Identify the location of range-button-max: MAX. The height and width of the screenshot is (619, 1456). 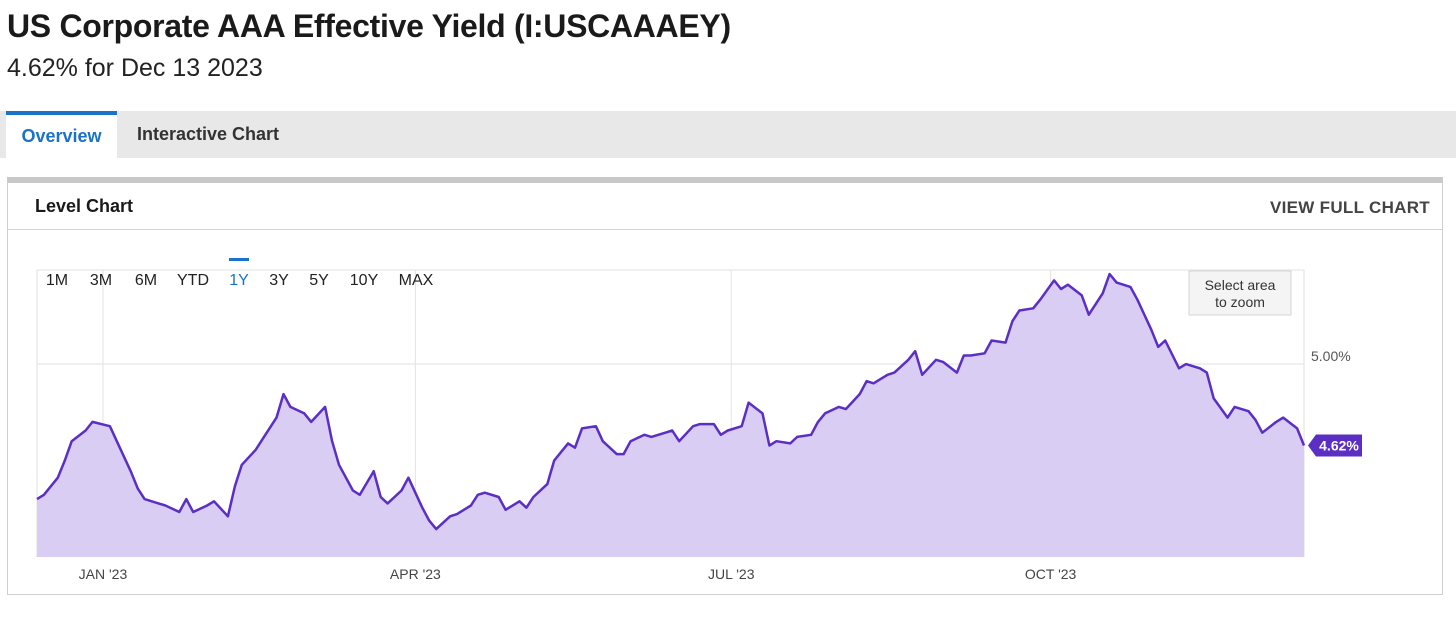
(416, 280).